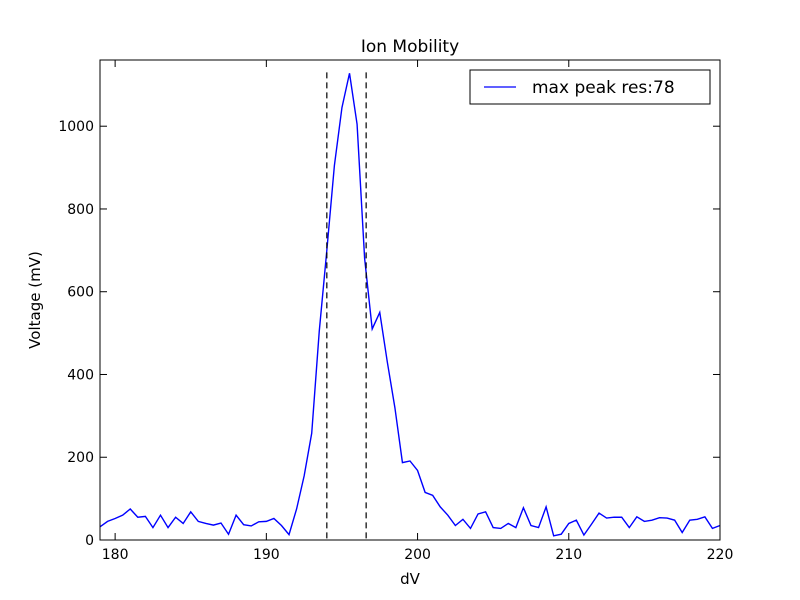 The image size is (800, 600). Describe the element at coordinates (89, 541) in the screenshot. I see `y-tick-label: 0` at that location.